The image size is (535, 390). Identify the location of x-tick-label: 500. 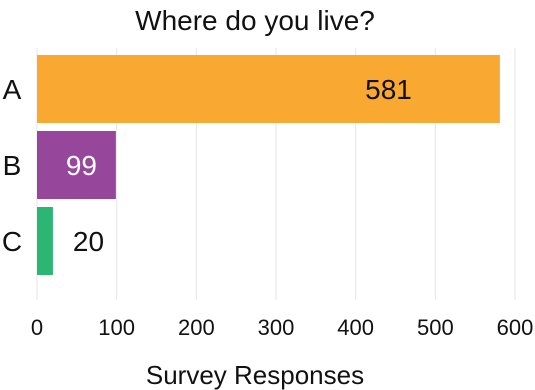
(435, 327).